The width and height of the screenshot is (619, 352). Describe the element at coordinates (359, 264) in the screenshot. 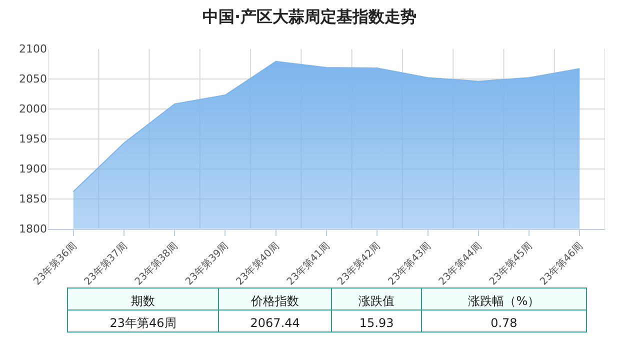

I see `x-tick-label: 23年第42周` at that location.